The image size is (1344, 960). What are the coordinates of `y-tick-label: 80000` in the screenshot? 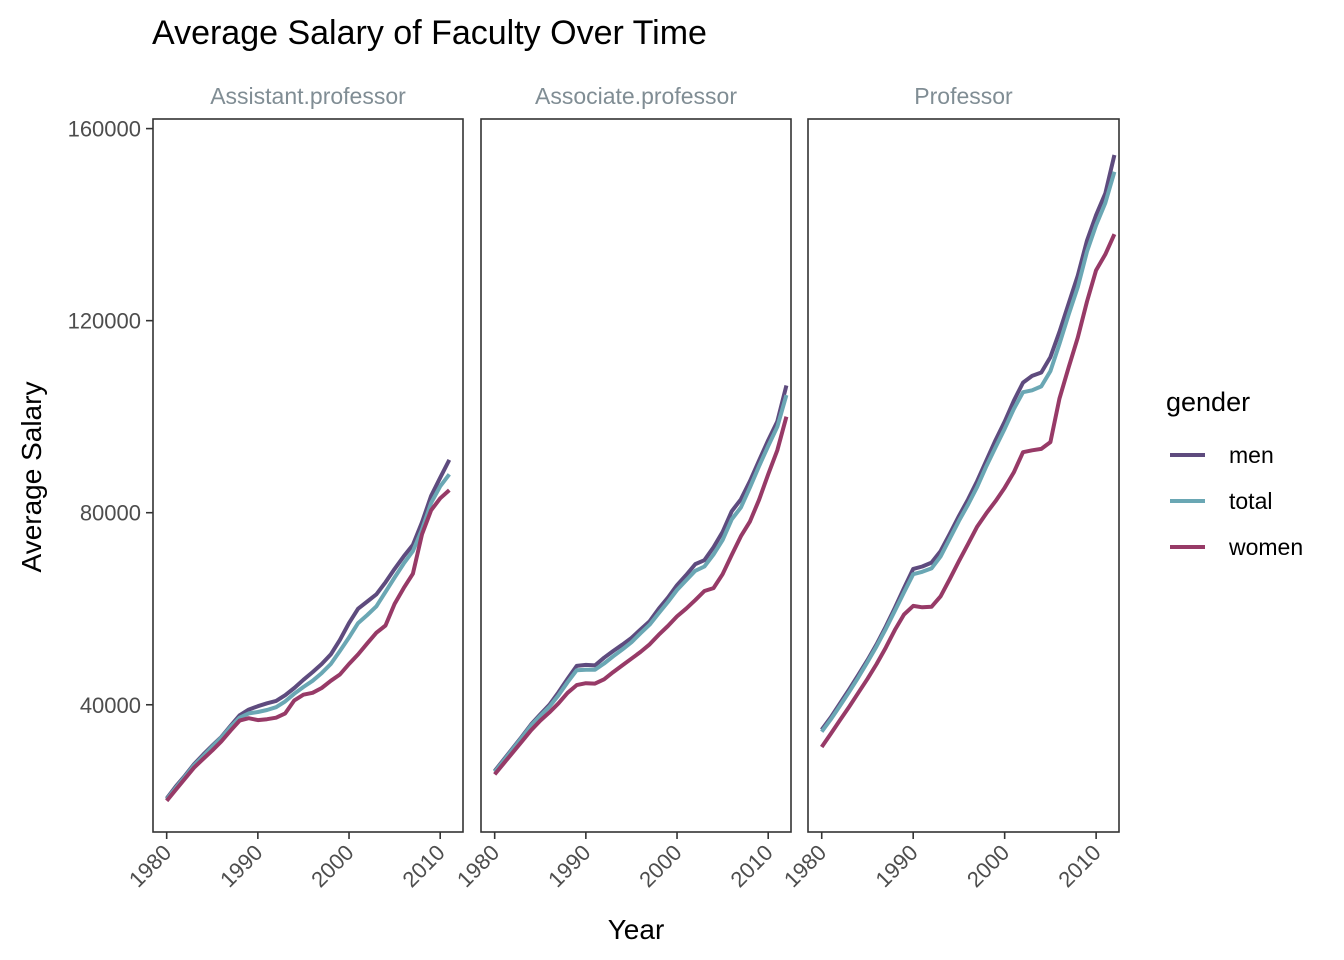 It's located at (110, 513).